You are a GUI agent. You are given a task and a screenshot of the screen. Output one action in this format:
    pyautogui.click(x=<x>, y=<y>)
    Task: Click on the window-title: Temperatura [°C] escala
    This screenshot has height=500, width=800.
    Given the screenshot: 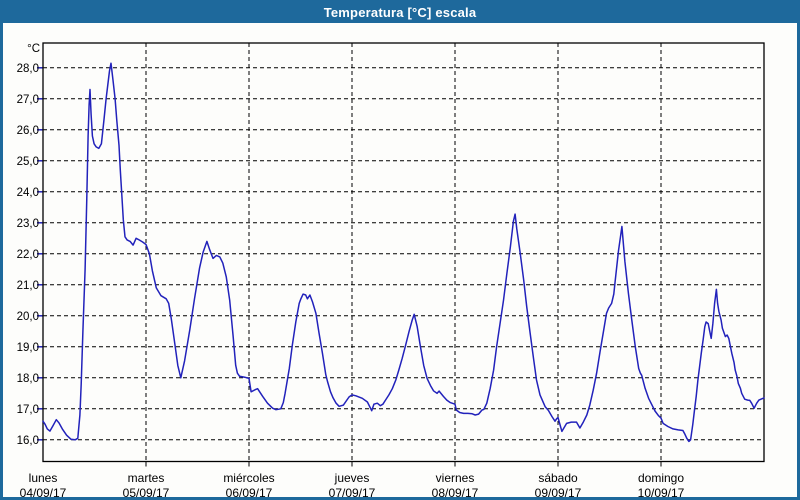 What is the action you would take?
    pyautogui.click(x=400, y=12)
    